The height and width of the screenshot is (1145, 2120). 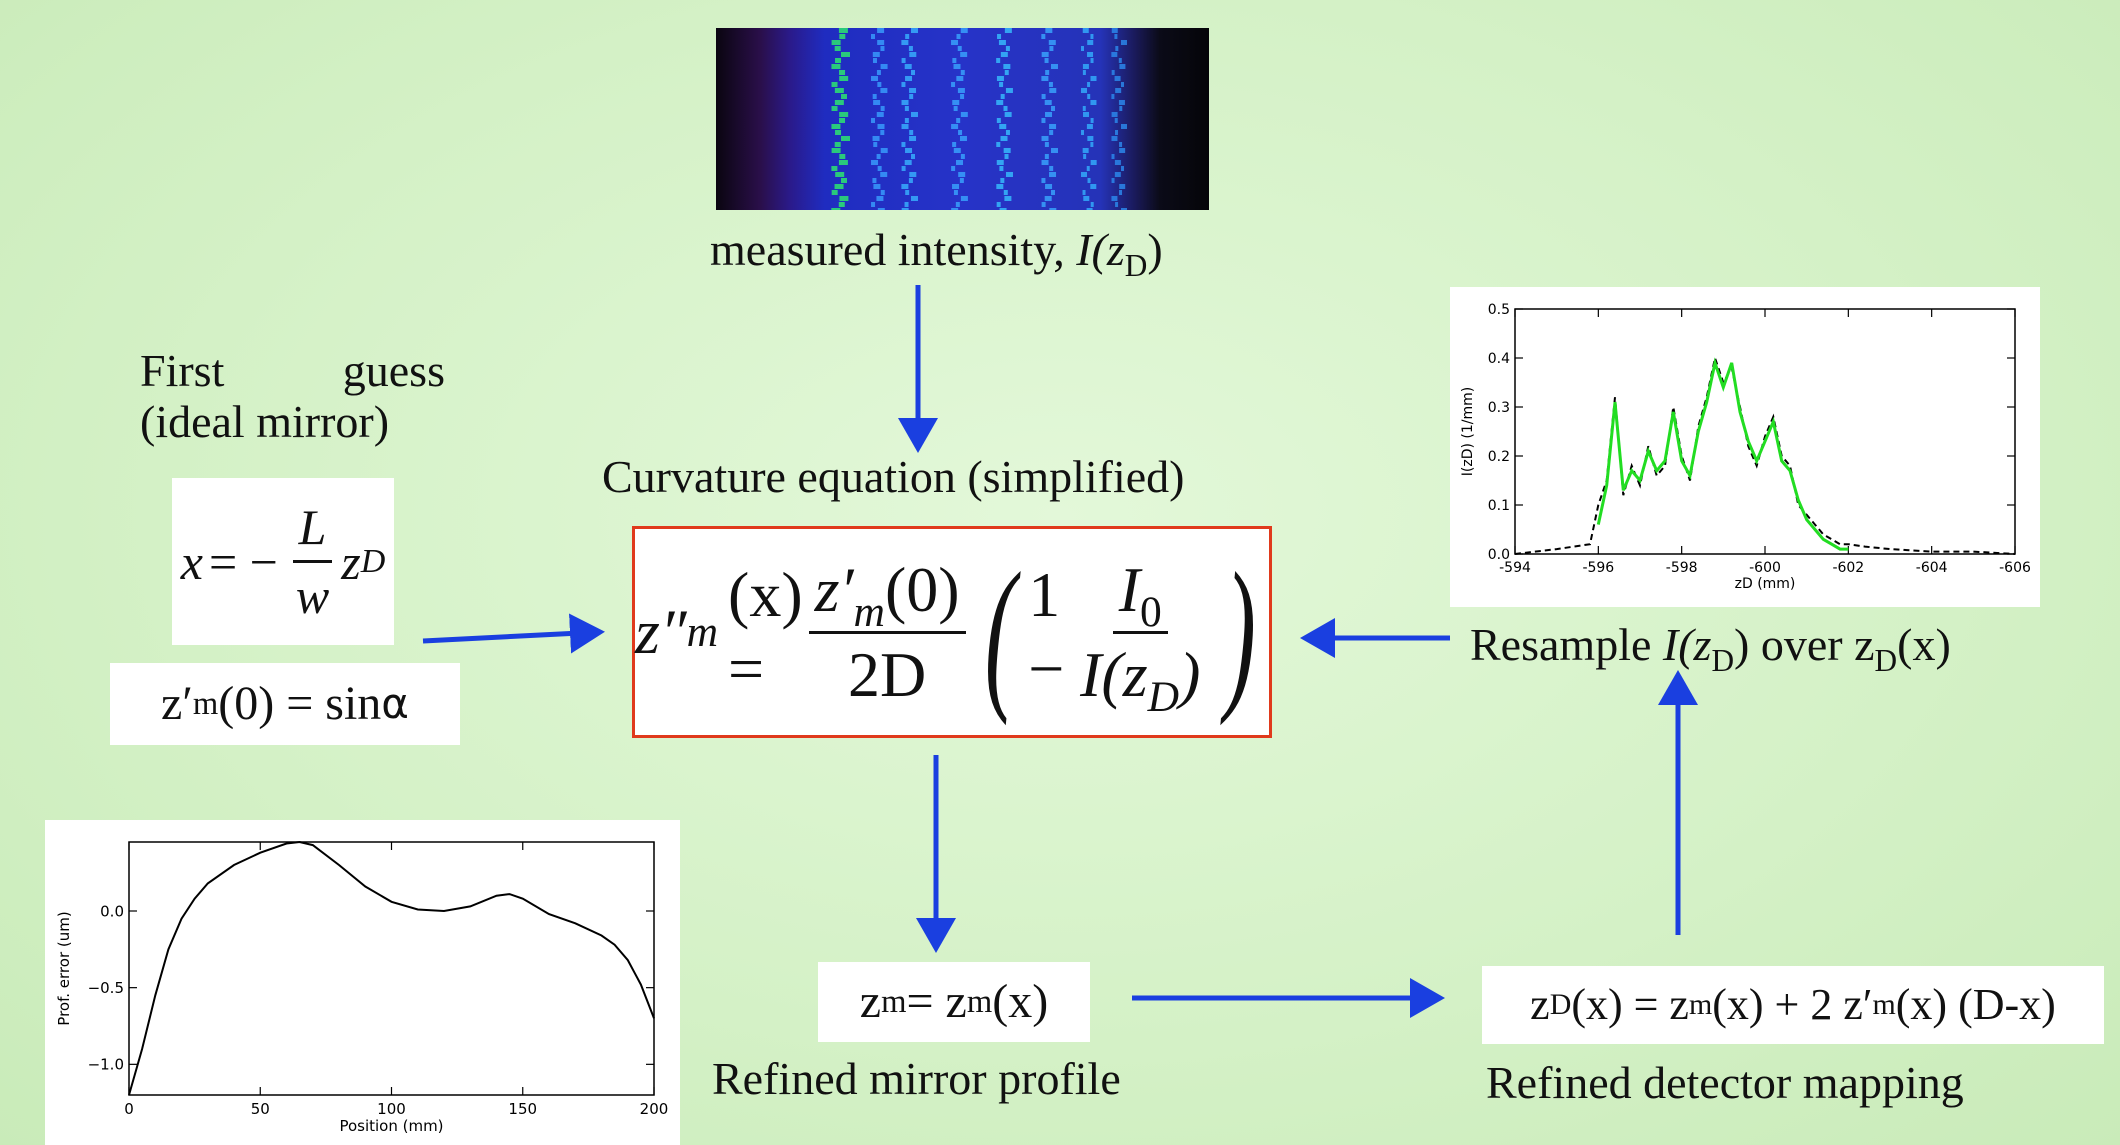 I want to click on x-tick-label: 0, so click(x=129, y=1109).